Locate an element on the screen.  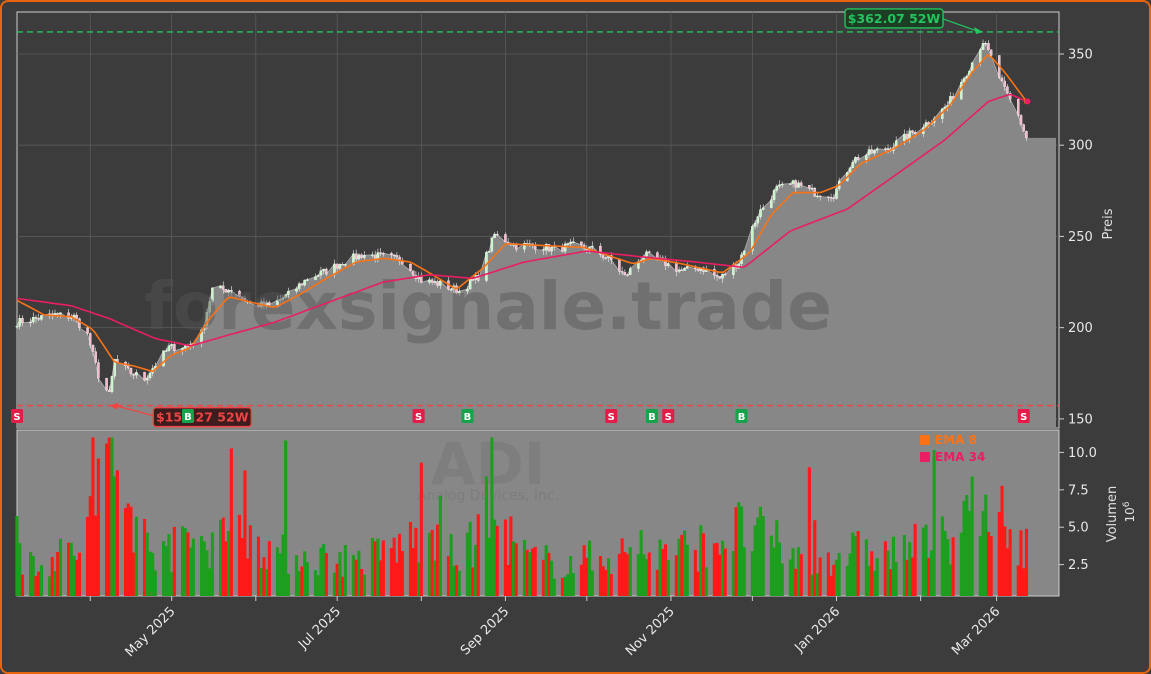
buy-signal: B is located at coordinates (467, 416).